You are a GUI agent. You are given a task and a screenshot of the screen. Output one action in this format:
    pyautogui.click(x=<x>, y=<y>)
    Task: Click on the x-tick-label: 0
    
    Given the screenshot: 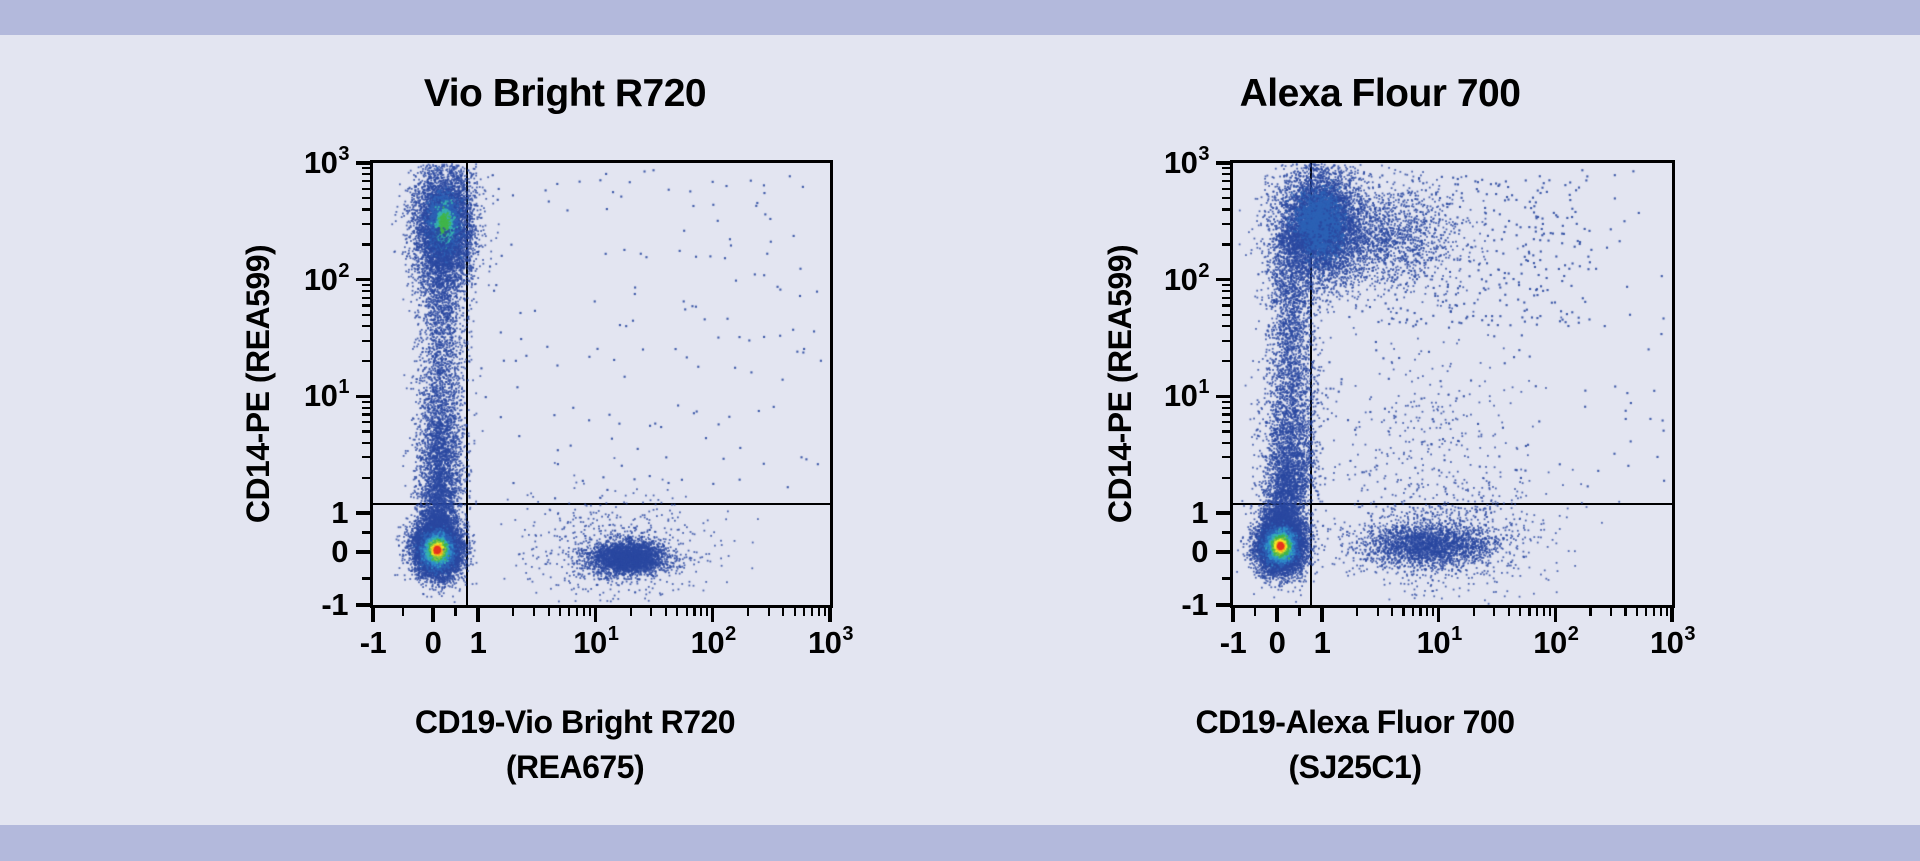 What is the action you would take?
    pyautogui.click(x=433, y=645)
    